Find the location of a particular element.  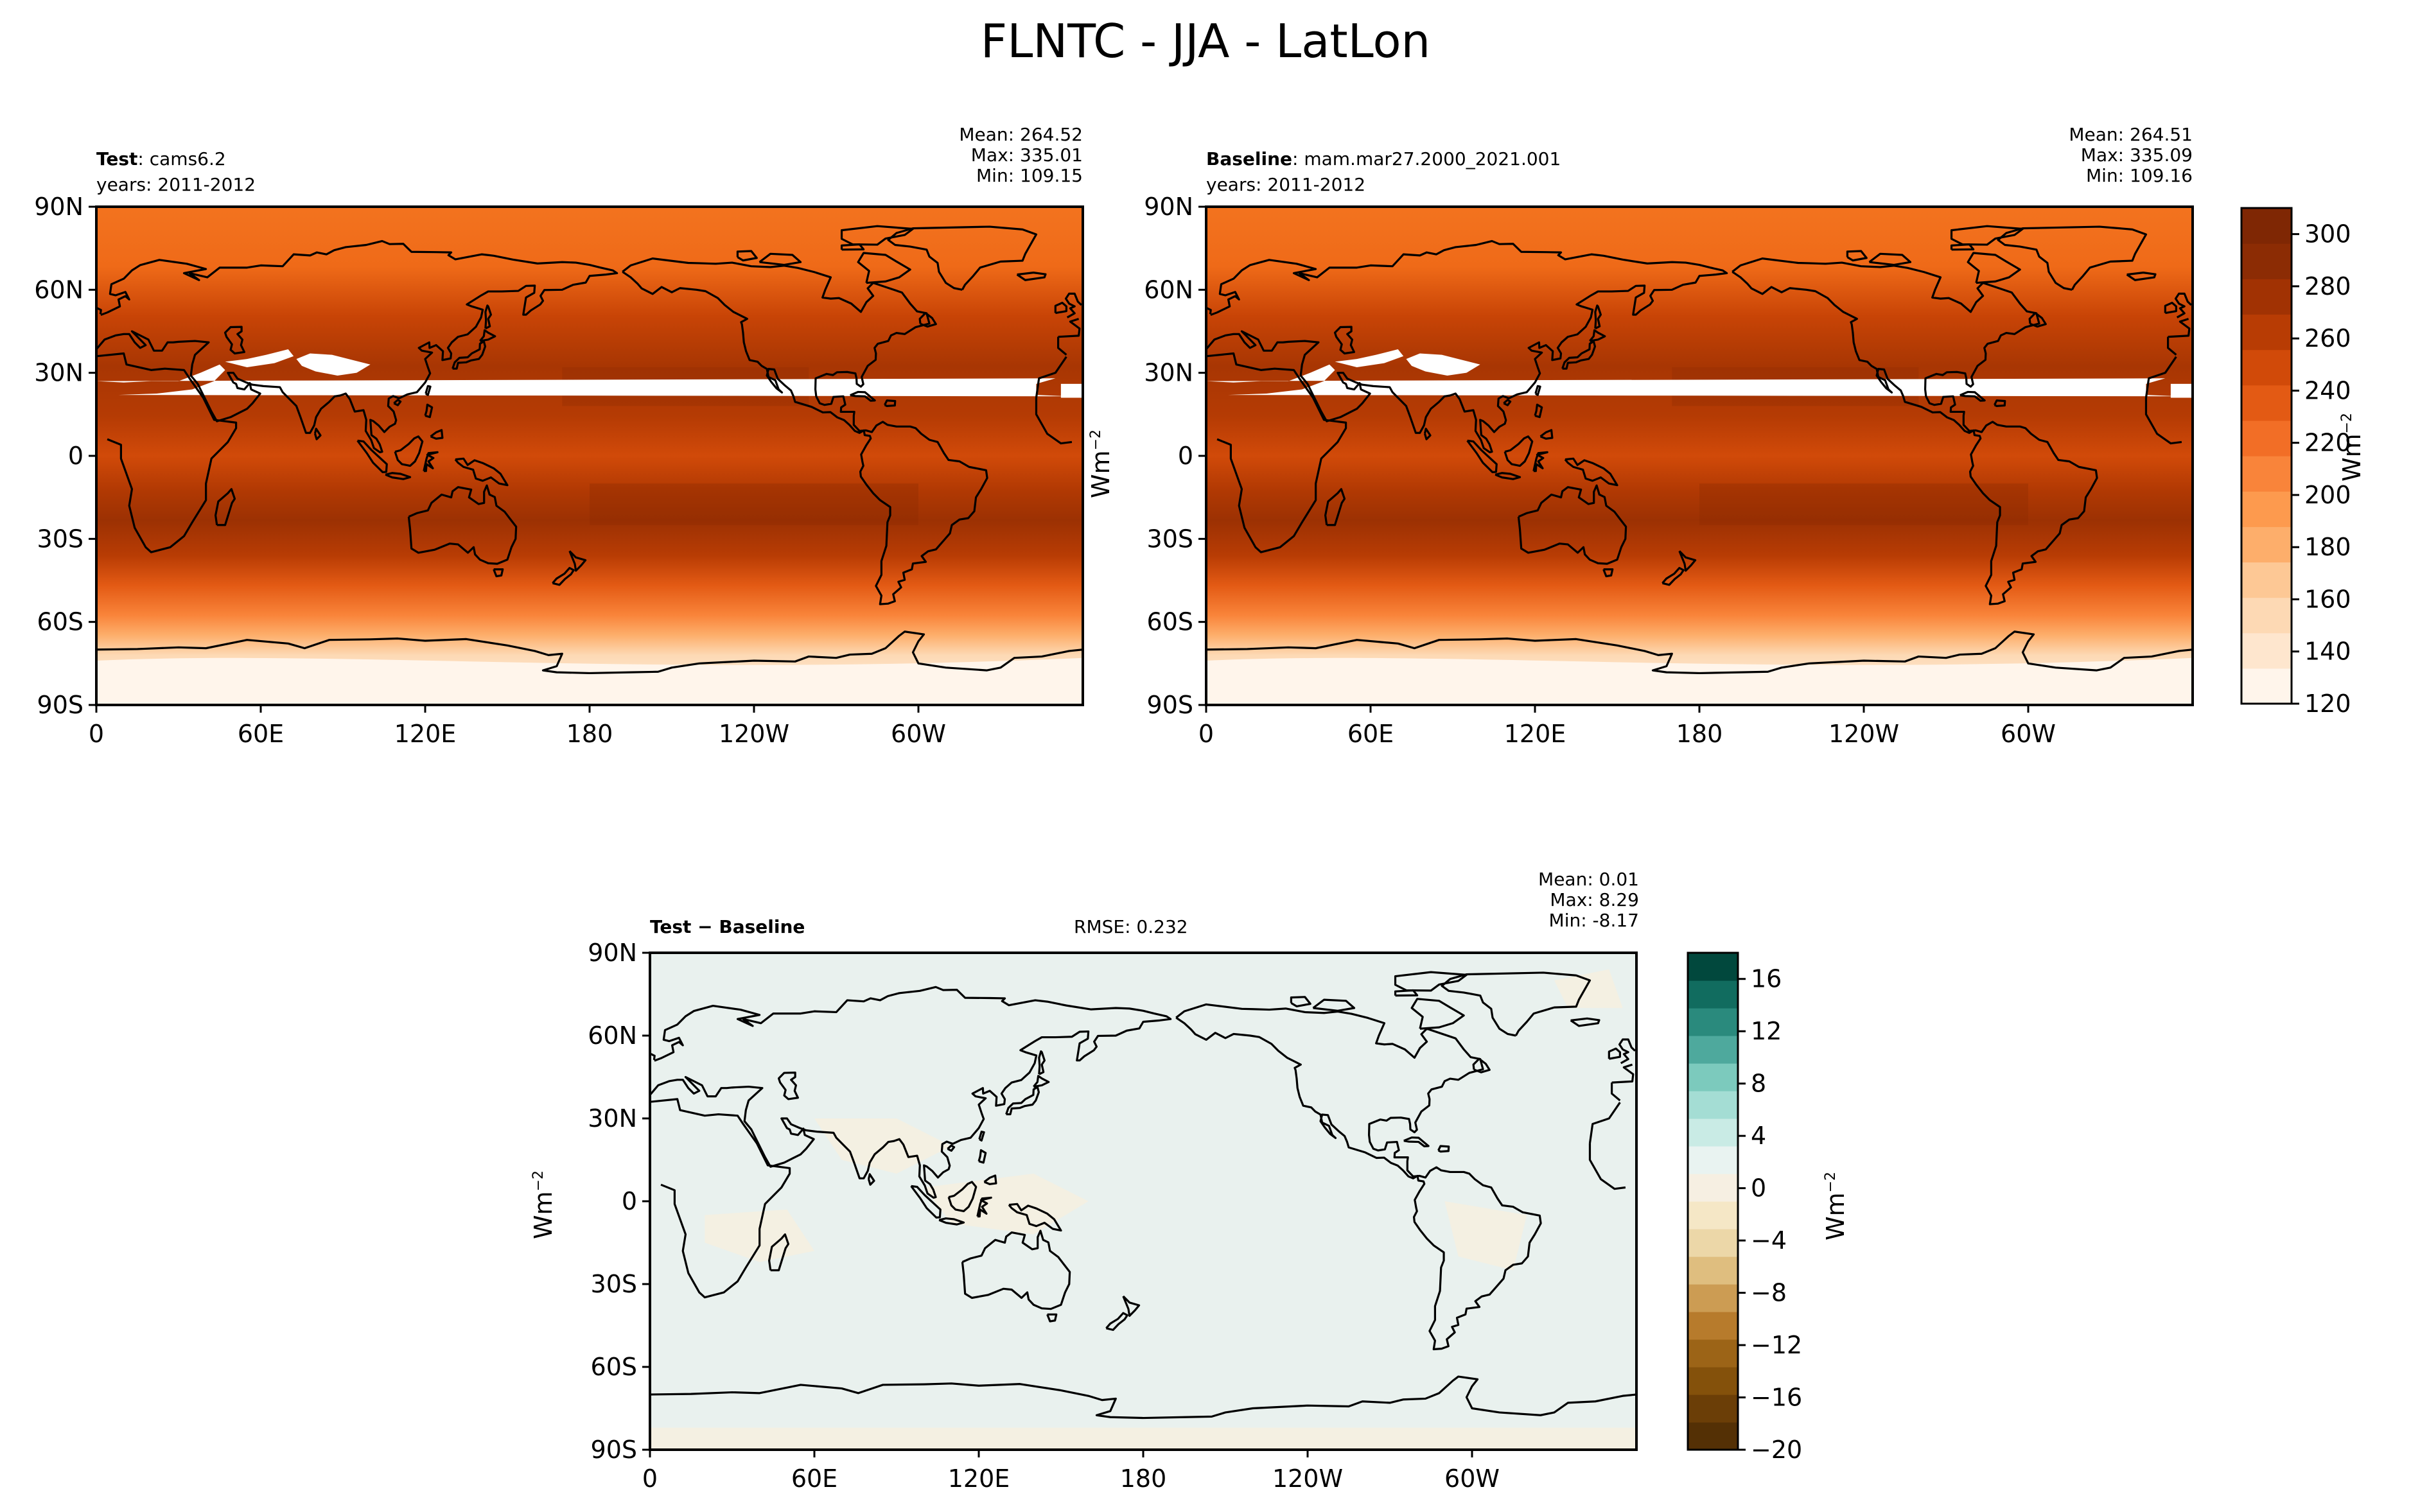

cbar-top-frame is located at coordinates (2267, 456).